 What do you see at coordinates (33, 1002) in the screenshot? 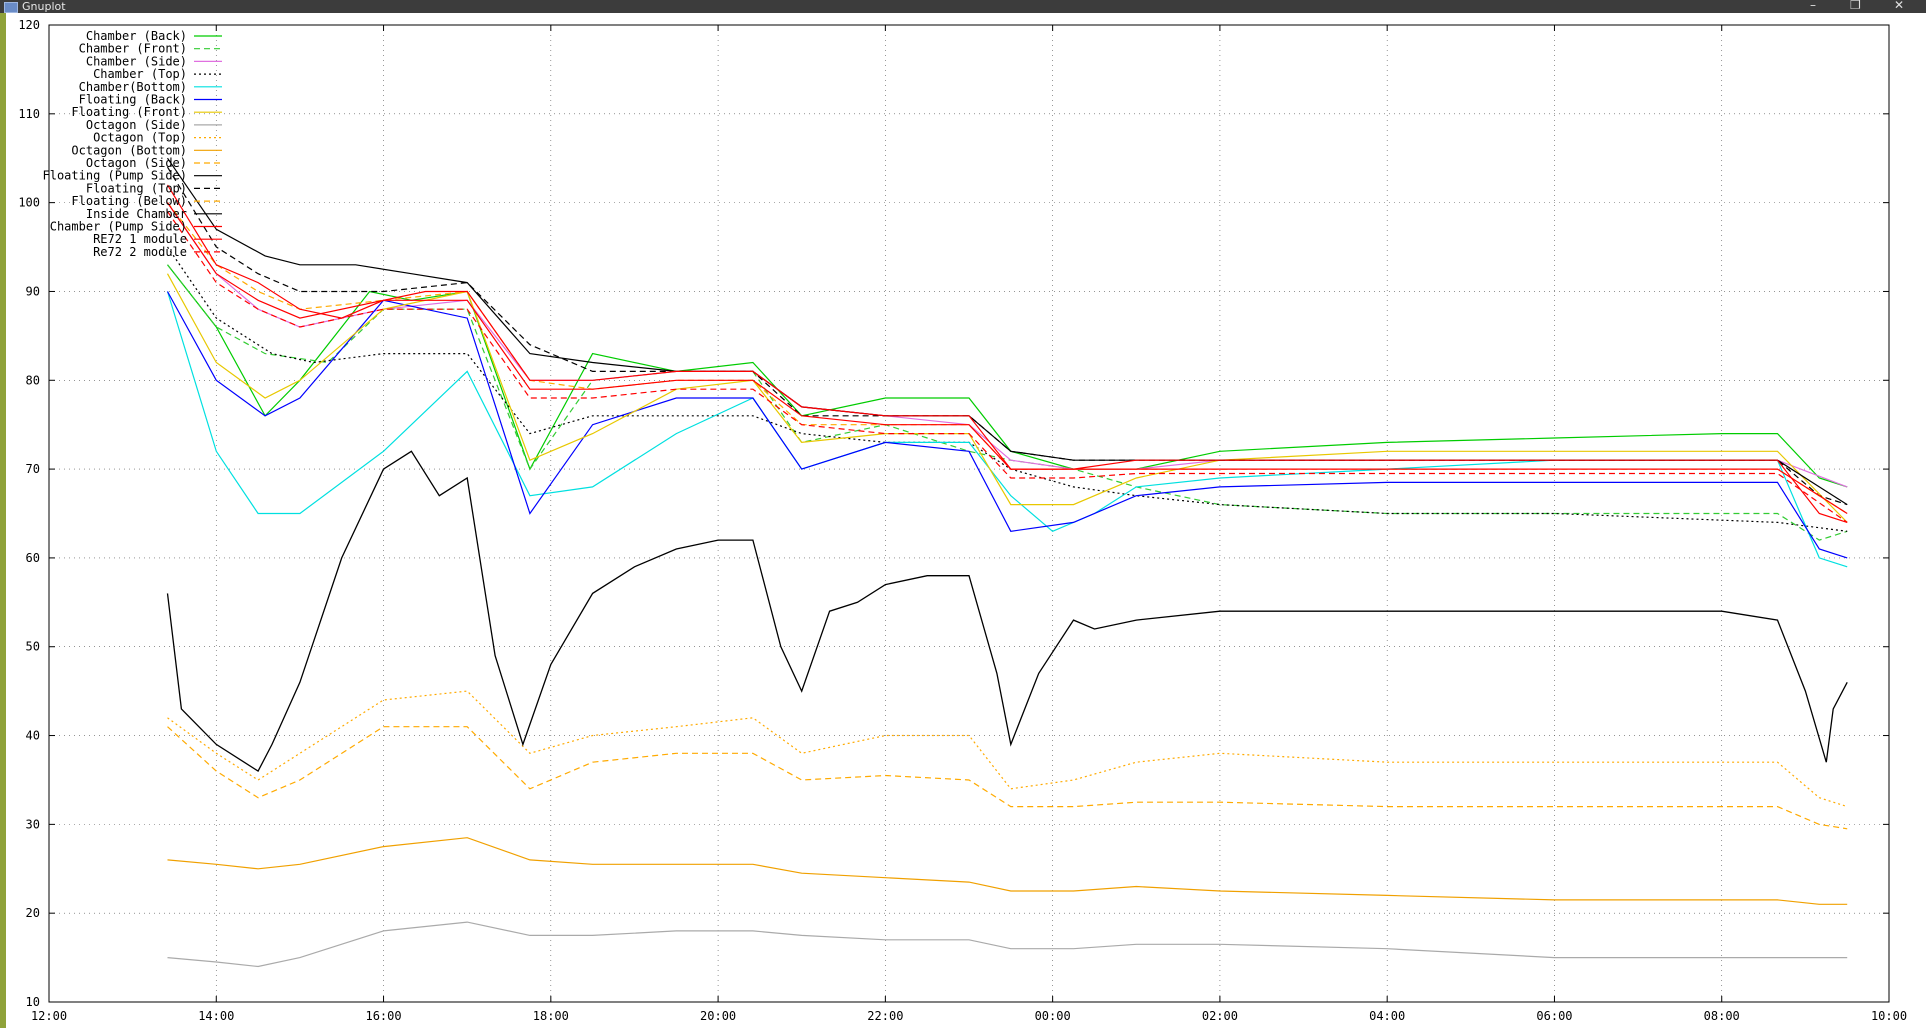
I see `y-tick-label: 10` at bounding box center [33, 1002].